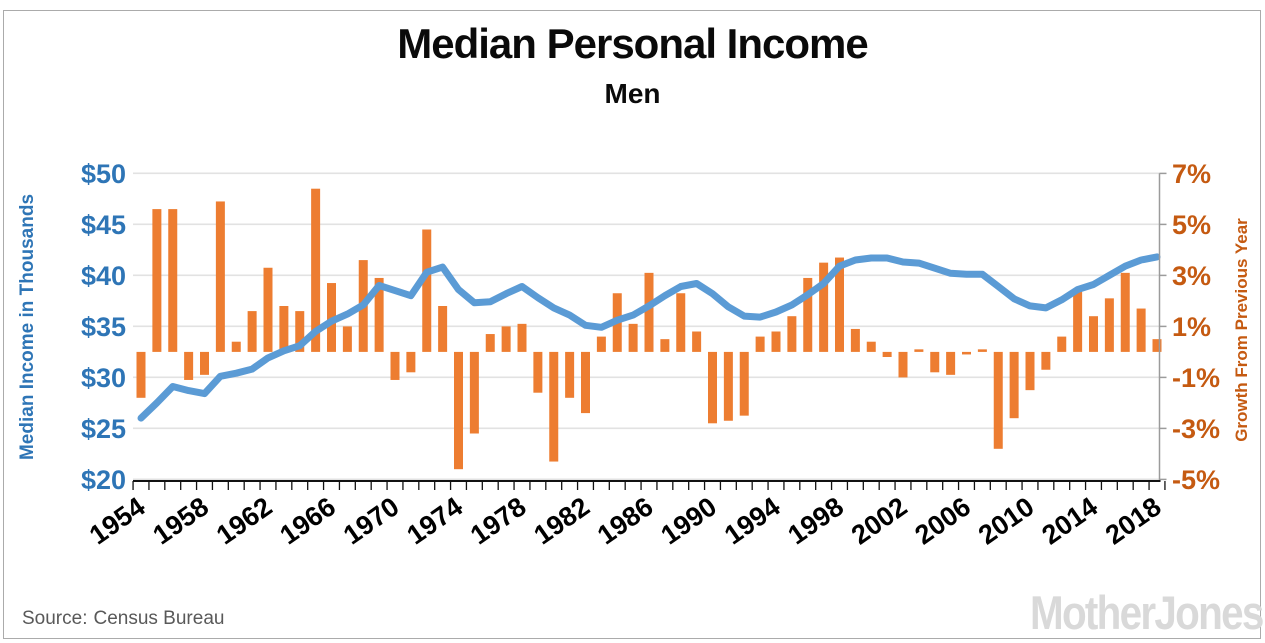 Image resolution: width=1265 pixels, height=643 pixels. Describe the element at coordinates (379, 314) in the screenshot. I see `growth-bar-1969` at that location.